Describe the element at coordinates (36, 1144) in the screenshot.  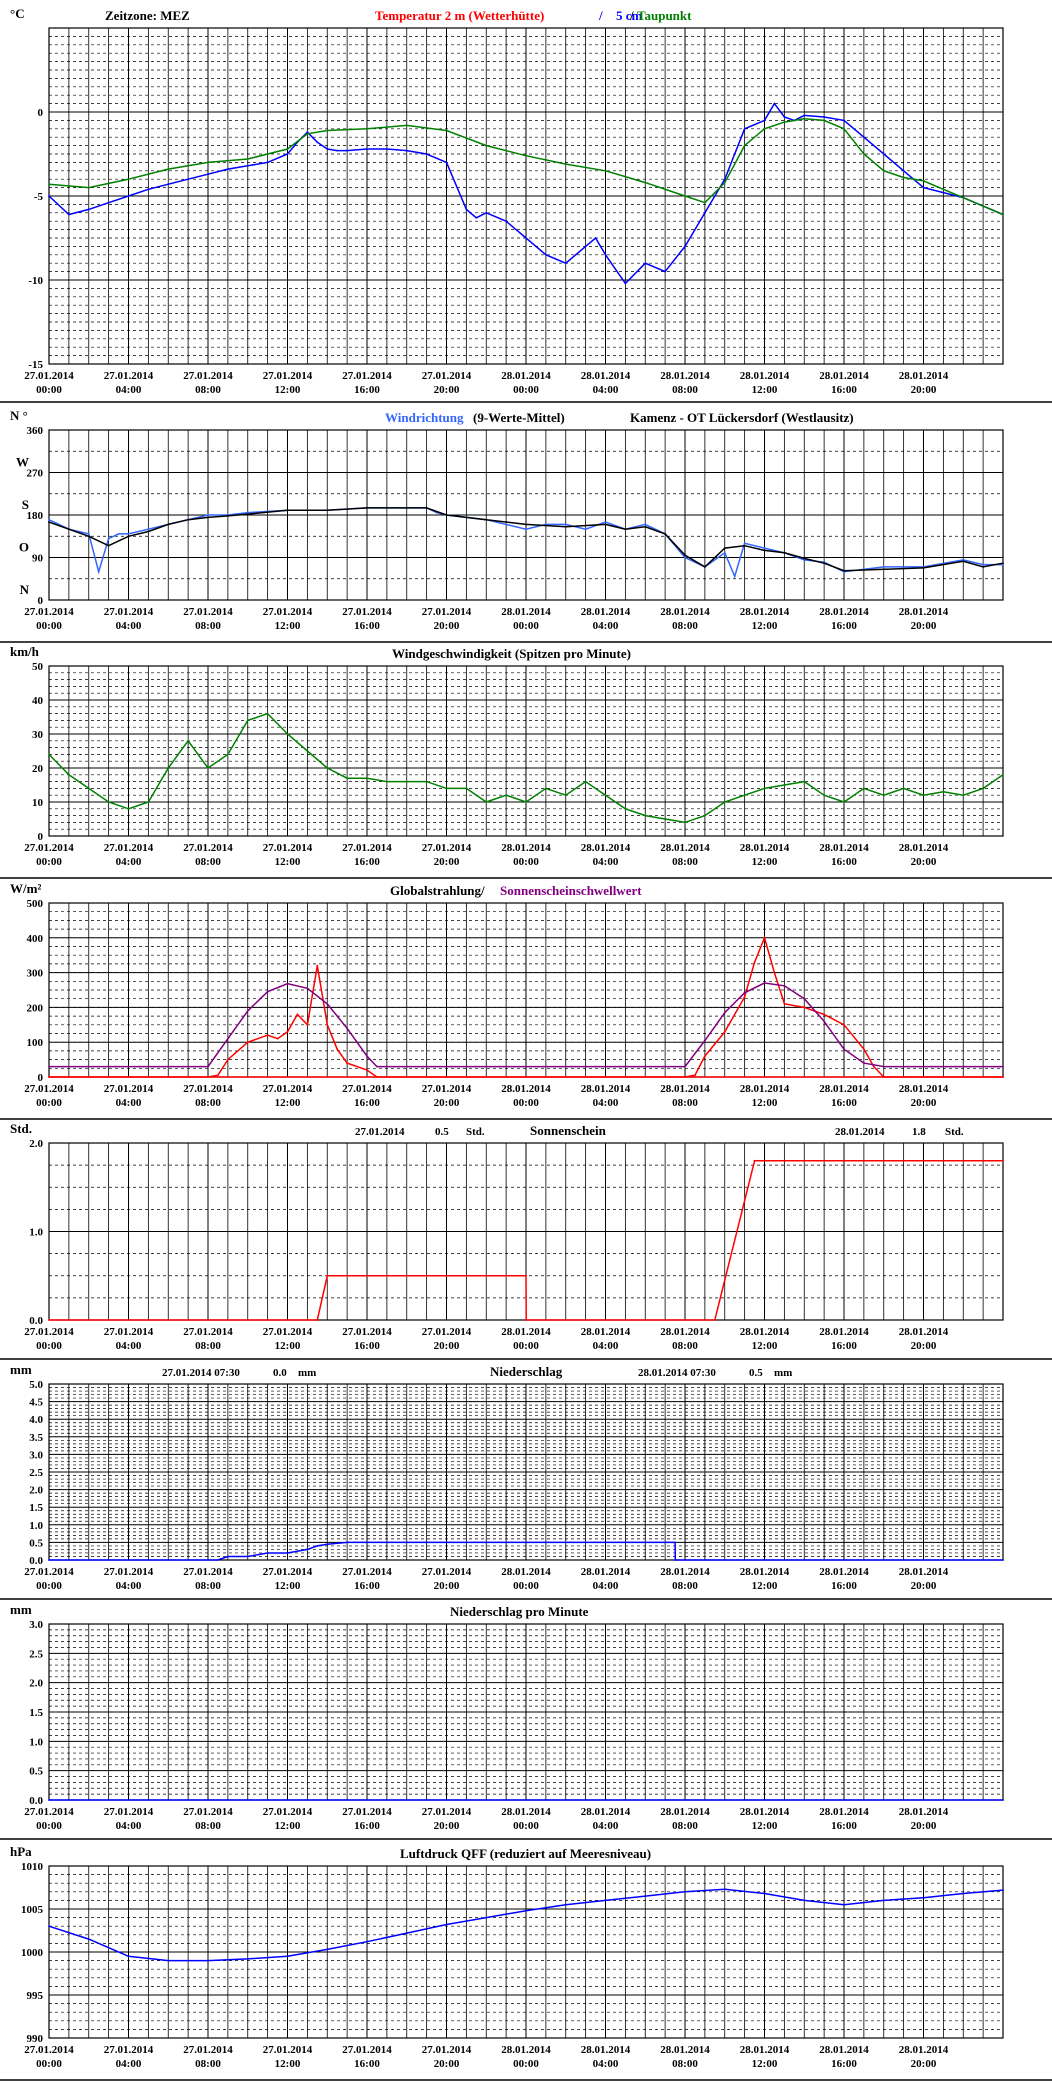
I see `y-tick-label: 2.0` at that location.